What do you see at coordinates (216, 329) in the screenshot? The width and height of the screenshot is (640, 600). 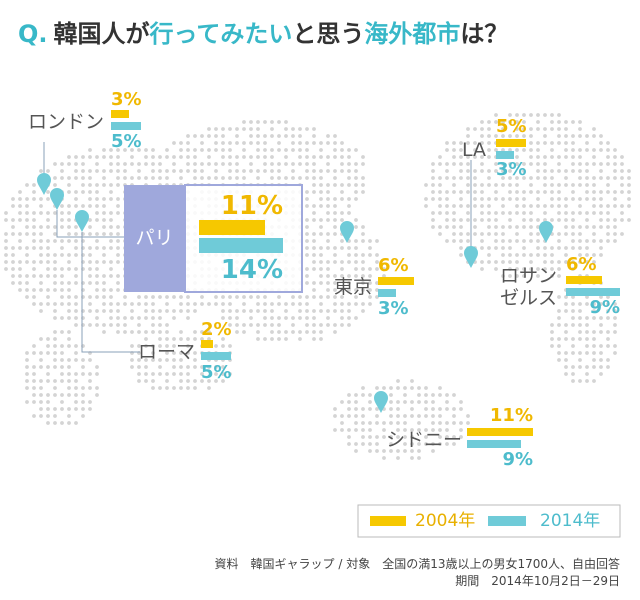 I see `value-label: 2%` at bounding box center [216, 329].